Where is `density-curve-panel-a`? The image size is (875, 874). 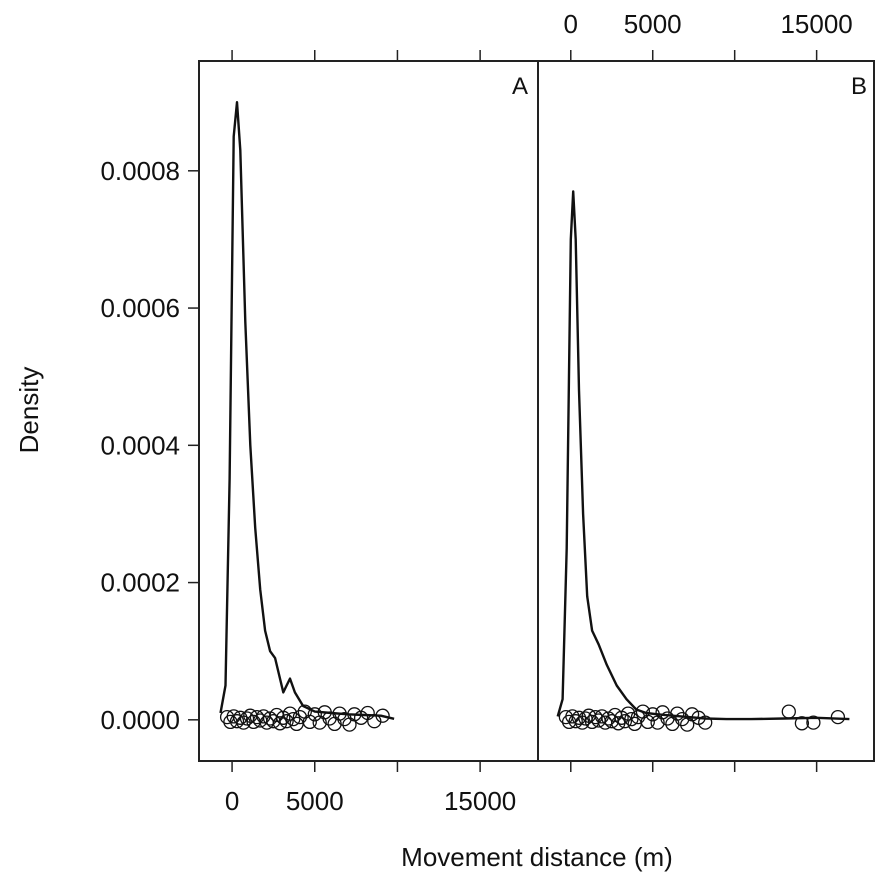 density-curve-panel-a is located at coordinates (307, 410).